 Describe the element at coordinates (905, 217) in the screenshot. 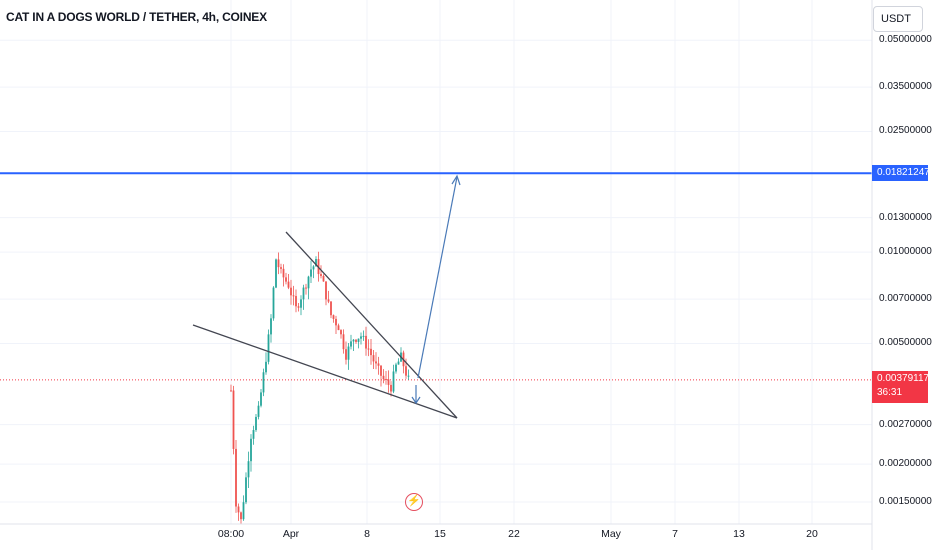

I see `y-tick-label: 0.01300000` at that location.